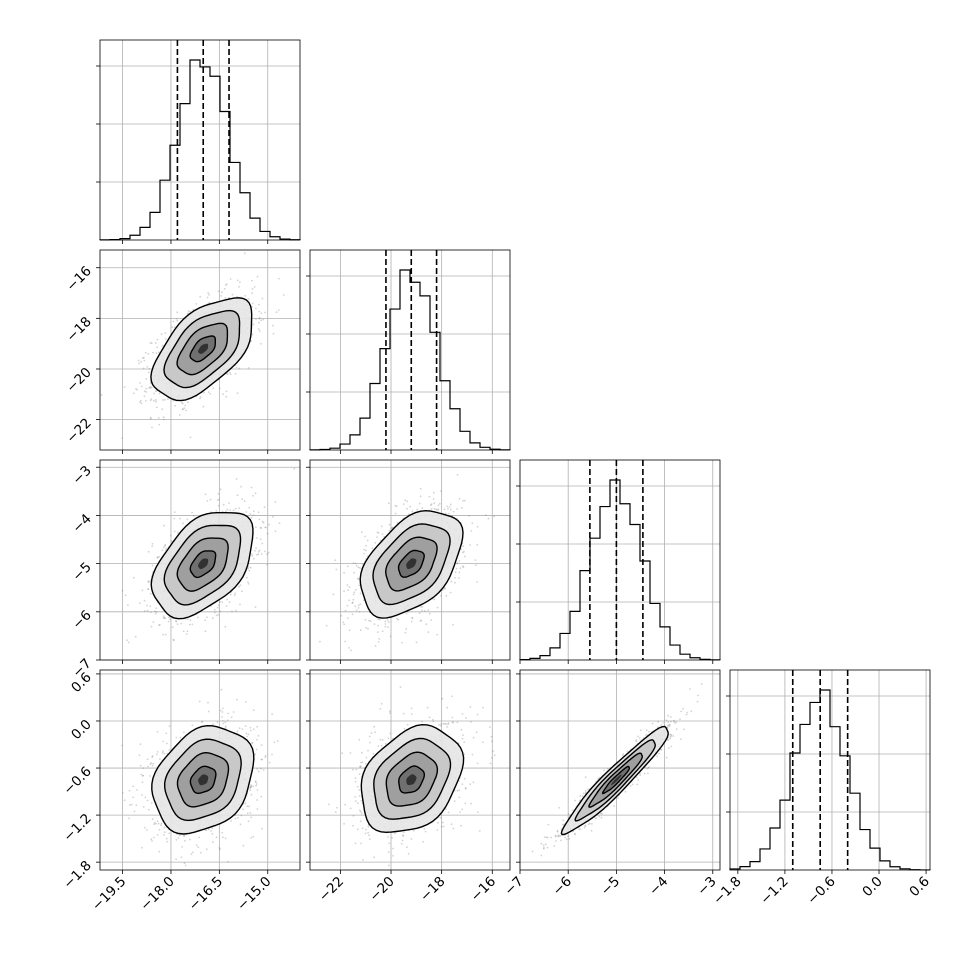 Image resolution: width=970 pixels, height=970 pixels. Describe the element at coordinates (78, 430) in the screenshot. I see `y-tick-label: −22` at that location.